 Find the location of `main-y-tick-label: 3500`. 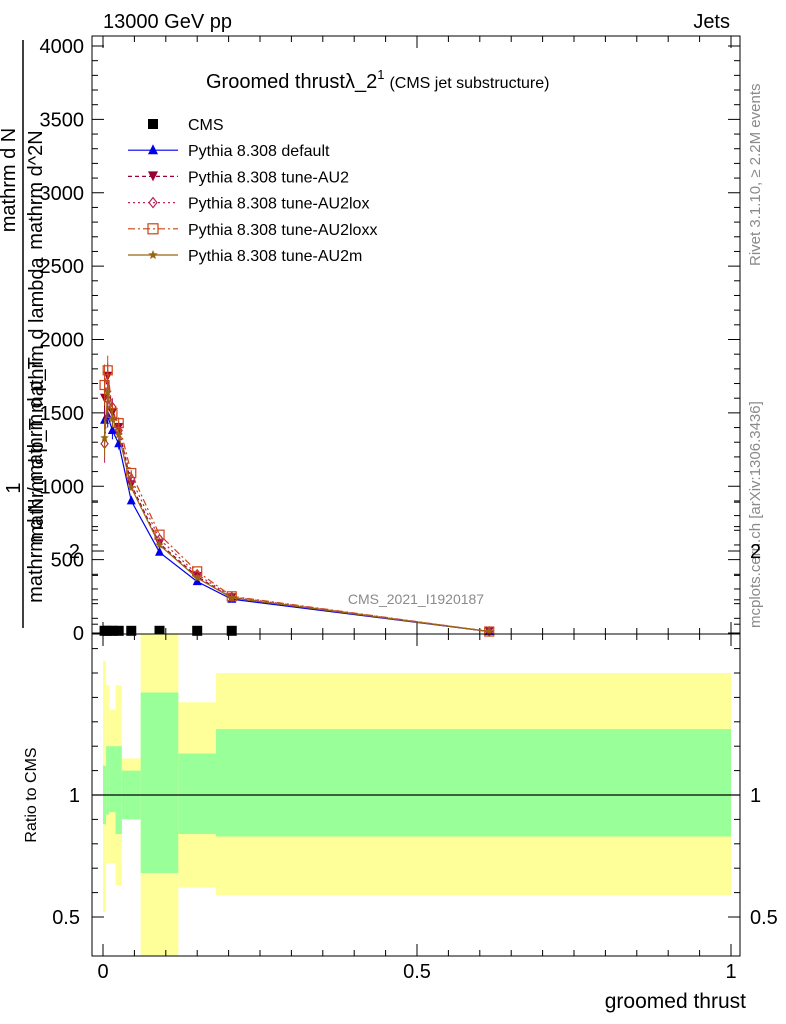

main-y-tick-label: 3500 is located at coordinates (62, 120).